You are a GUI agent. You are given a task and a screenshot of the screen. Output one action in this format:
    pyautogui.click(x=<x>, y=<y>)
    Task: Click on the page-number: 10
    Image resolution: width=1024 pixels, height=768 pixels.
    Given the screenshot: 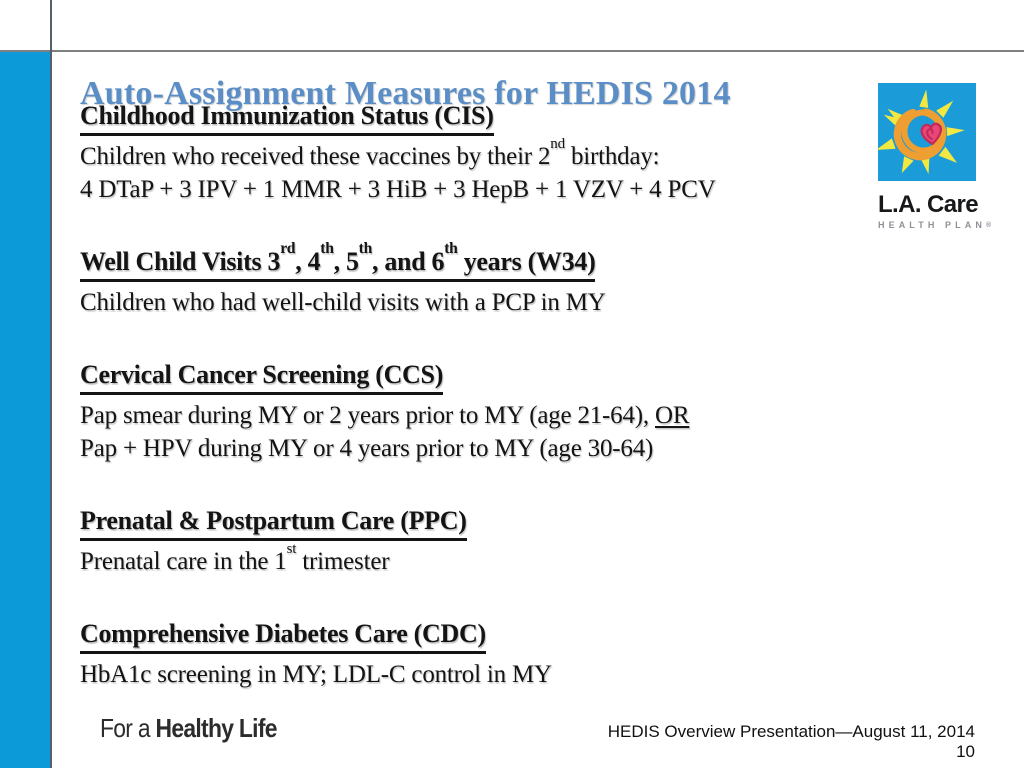 What is the action you would take?
    pyautogui.click(x=965, y=751)
    